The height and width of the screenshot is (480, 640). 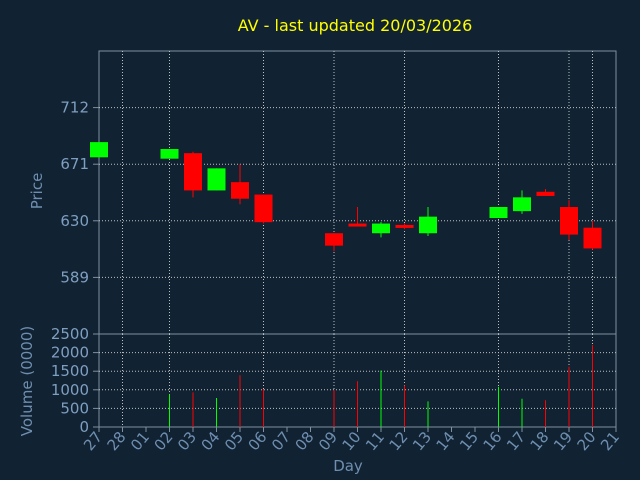 What do you see at coordinates (84, 427) in the screenshot?
I see `volume-y-tick-label: 0` at bounding box center [84, 427].